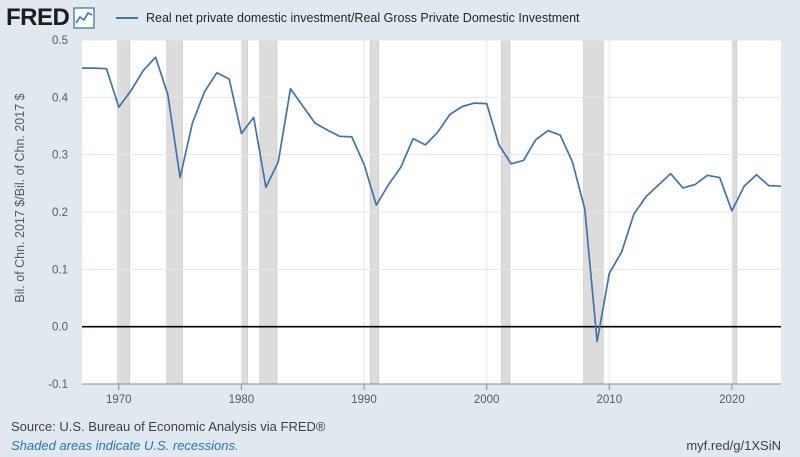 Image resolution: width=800 pixels, height=457 pixels. What do you see at coordinates (84, 18) in the screenshot?
I see `chart-line-icon` at bounding box center [84, 18].